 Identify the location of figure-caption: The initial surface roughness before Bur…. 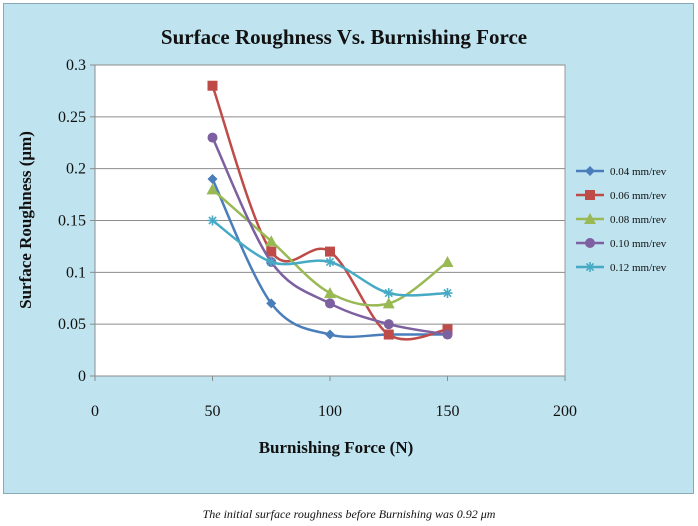
(349, 514).